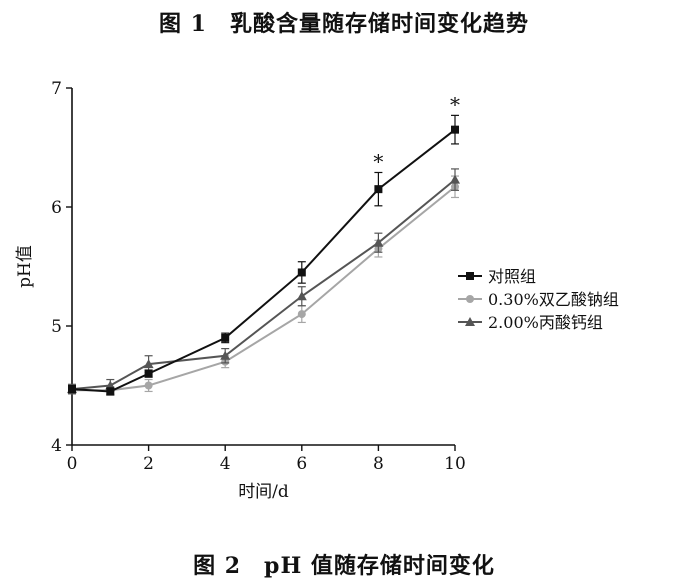  What do you see at coordinates (263, 492) in the screenshot?
I see `x-axis-label: 时间/d` at bounding box center [263, 492].